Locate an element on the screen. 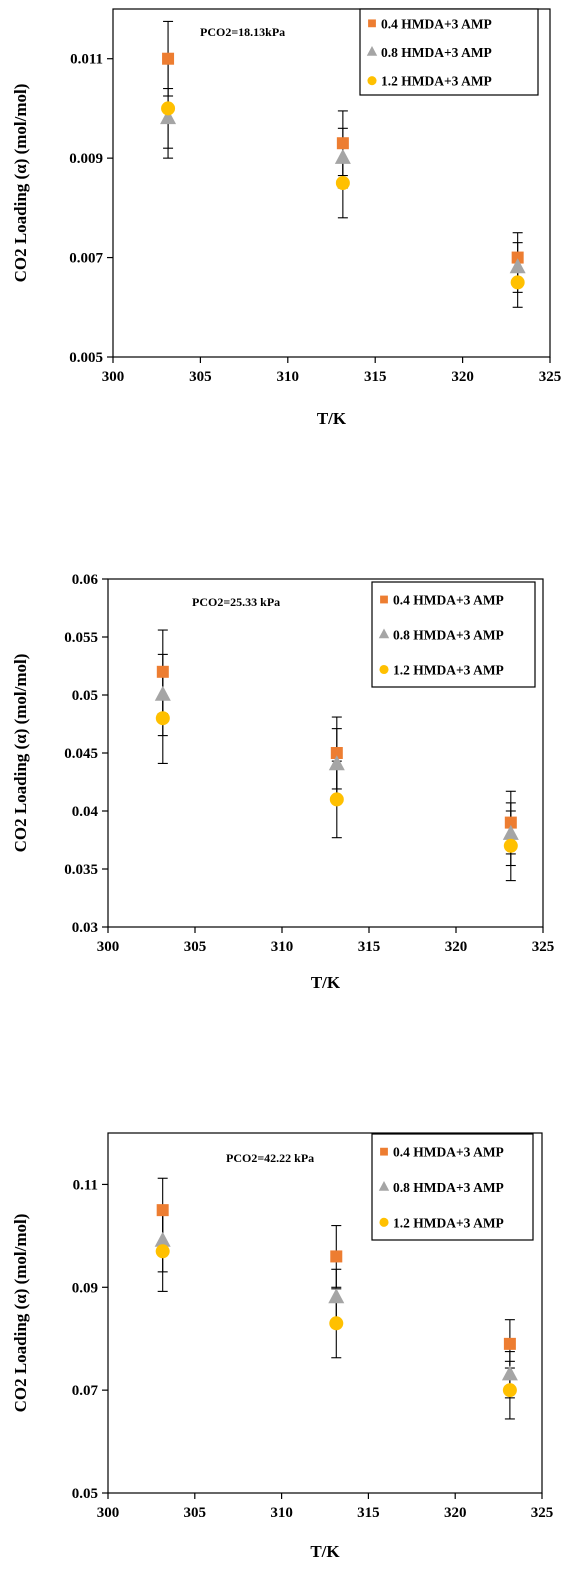 This screenshot has width=566, height=1569. y-tick-label: 0.04 is located at coordinates (85, 812).